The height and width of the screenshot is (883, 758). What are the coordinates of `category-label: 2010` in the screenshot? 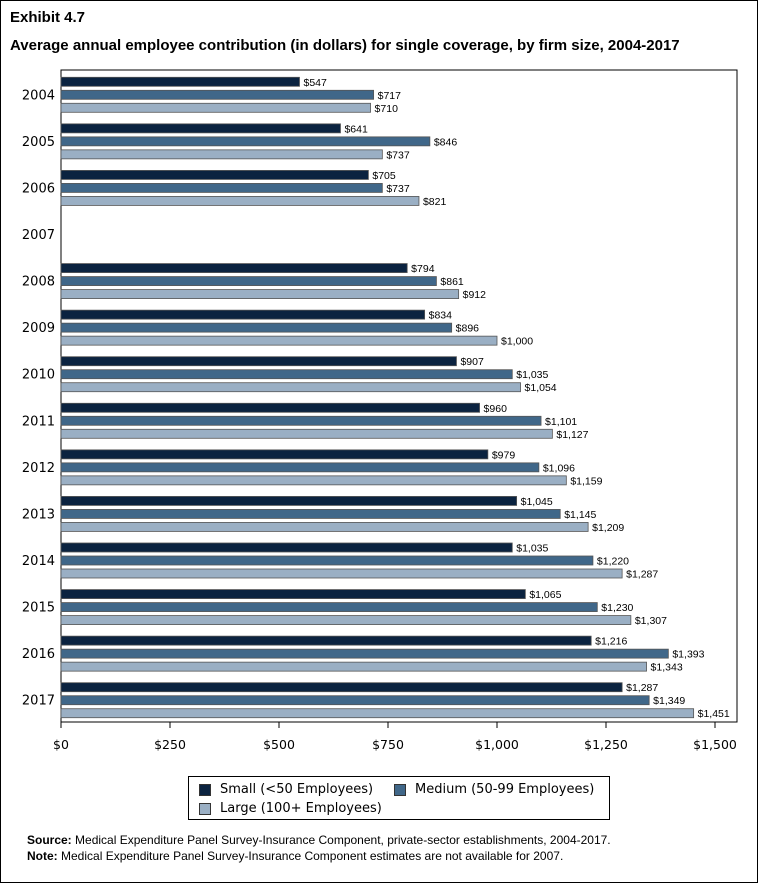 It's located at (38, 375).